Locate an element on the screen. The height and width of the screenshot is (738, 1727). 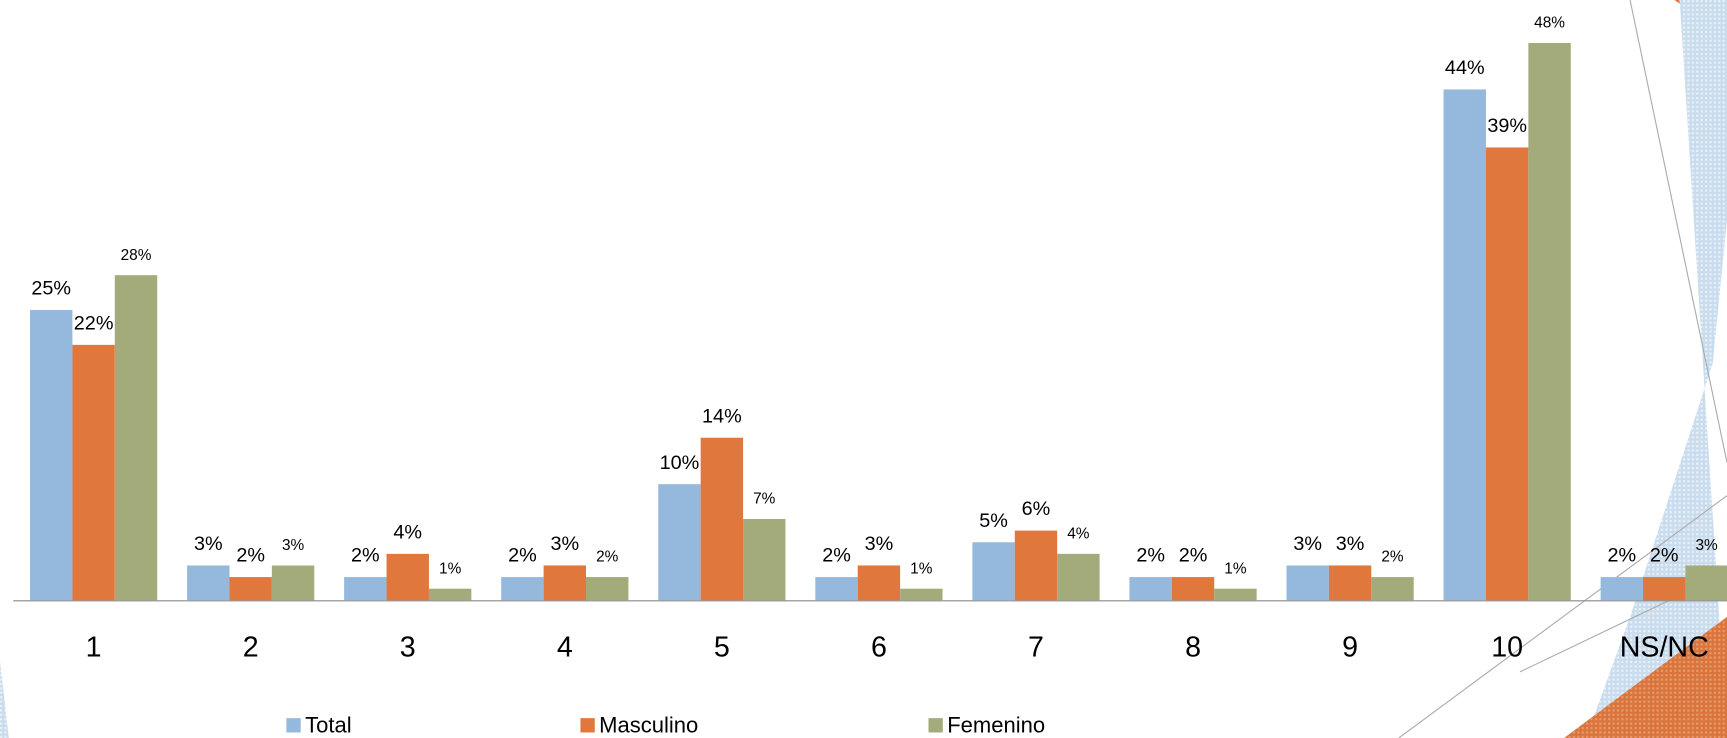
data-label: 48% is located at coordinates (1549, 23).